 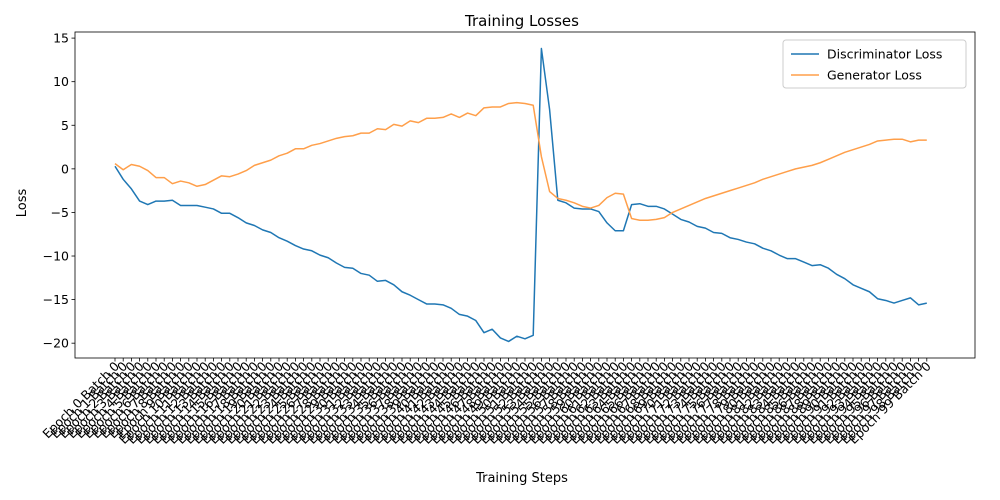 I want to click on chart-title: Training Losses, so click(x=521, y=21).